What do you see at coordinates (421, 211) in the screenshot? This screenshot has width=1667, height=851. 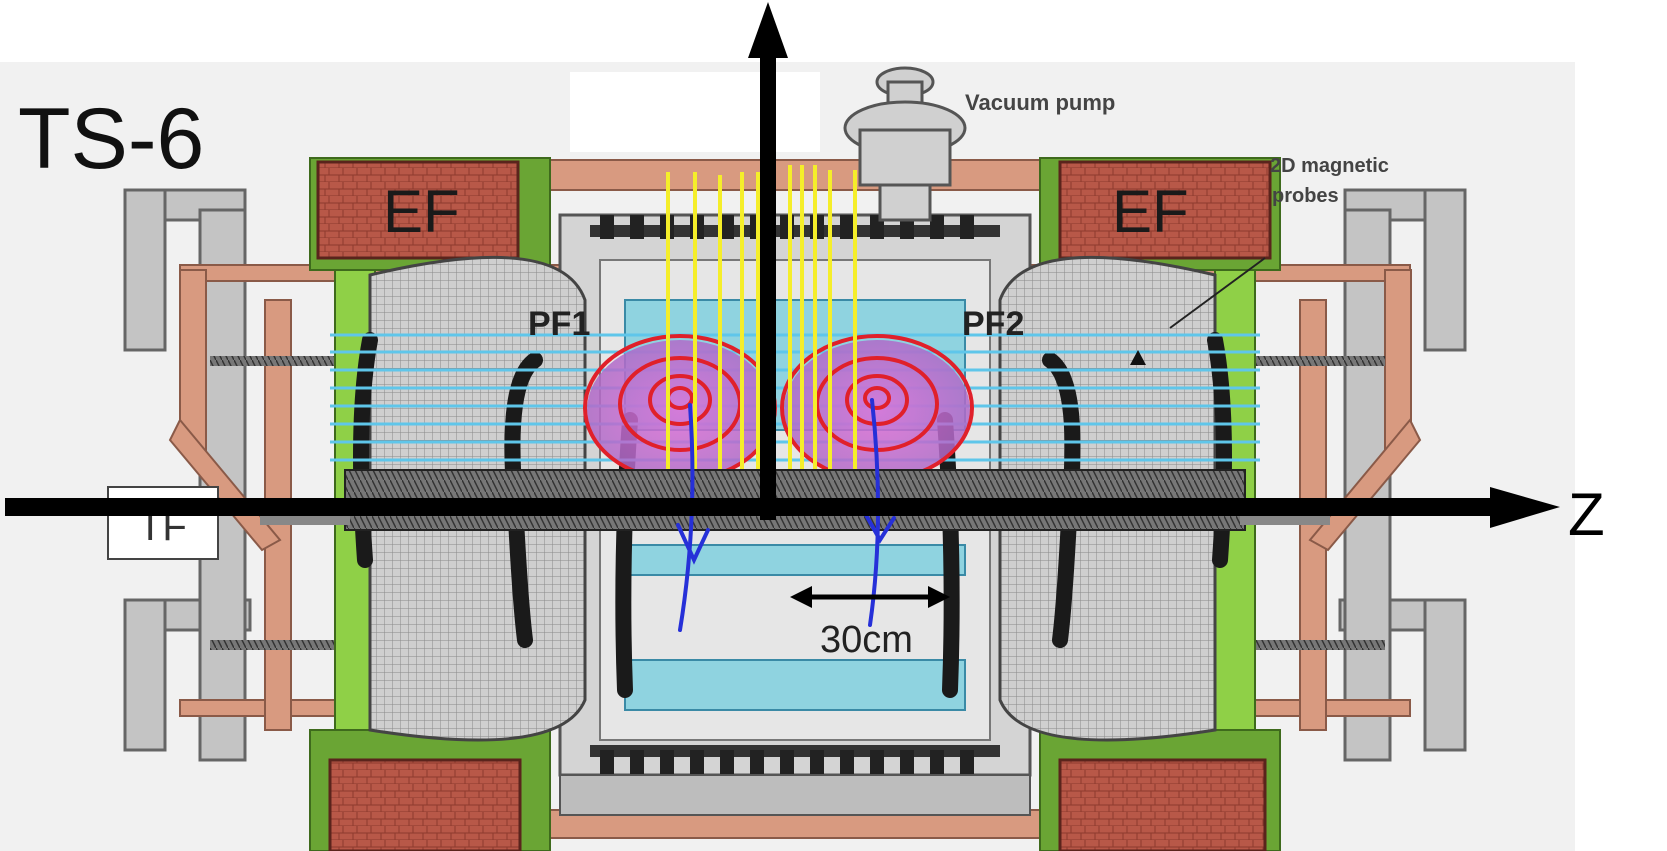 I see `ef-label-left: EF` at bounding box center [421, 211].